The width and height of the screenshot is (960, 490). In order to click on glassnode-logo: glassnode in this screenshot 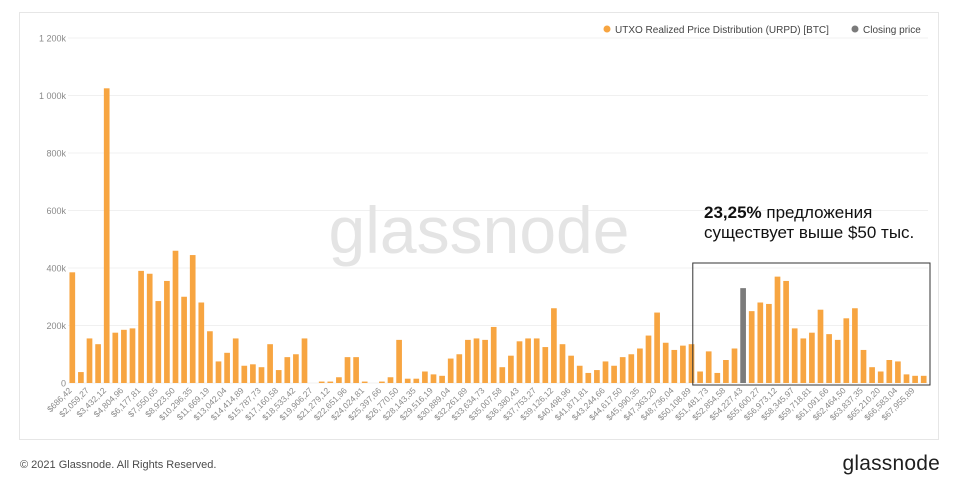, I will do `click(891, 463)`.